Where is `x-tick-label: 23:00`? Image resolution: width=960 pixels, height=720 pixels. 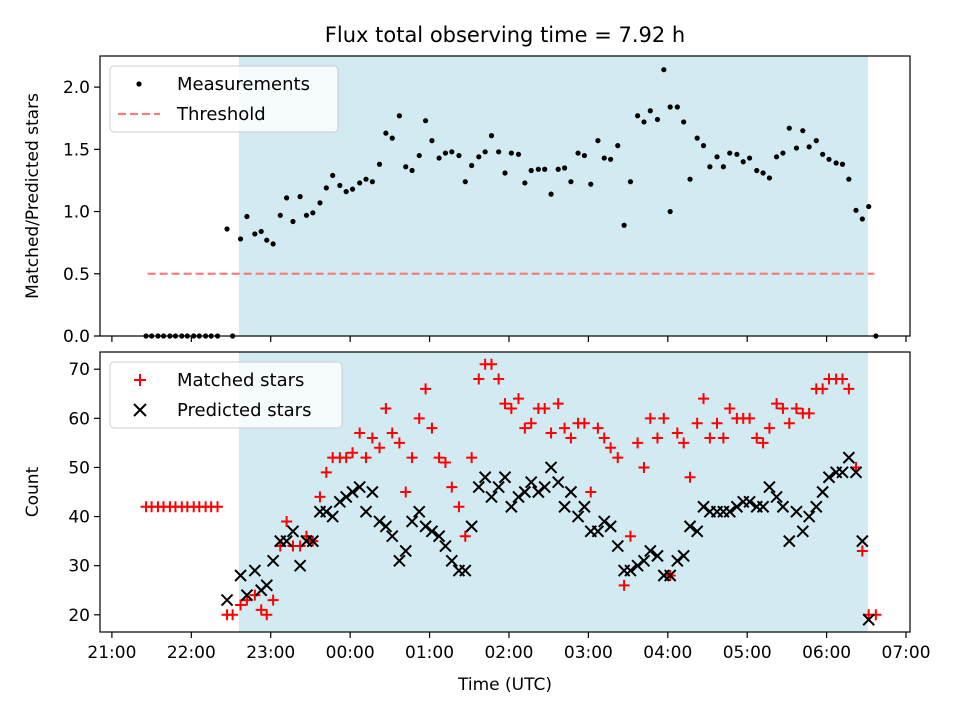 x-tick-label: 23:00 is located at coordinates (270, 653).